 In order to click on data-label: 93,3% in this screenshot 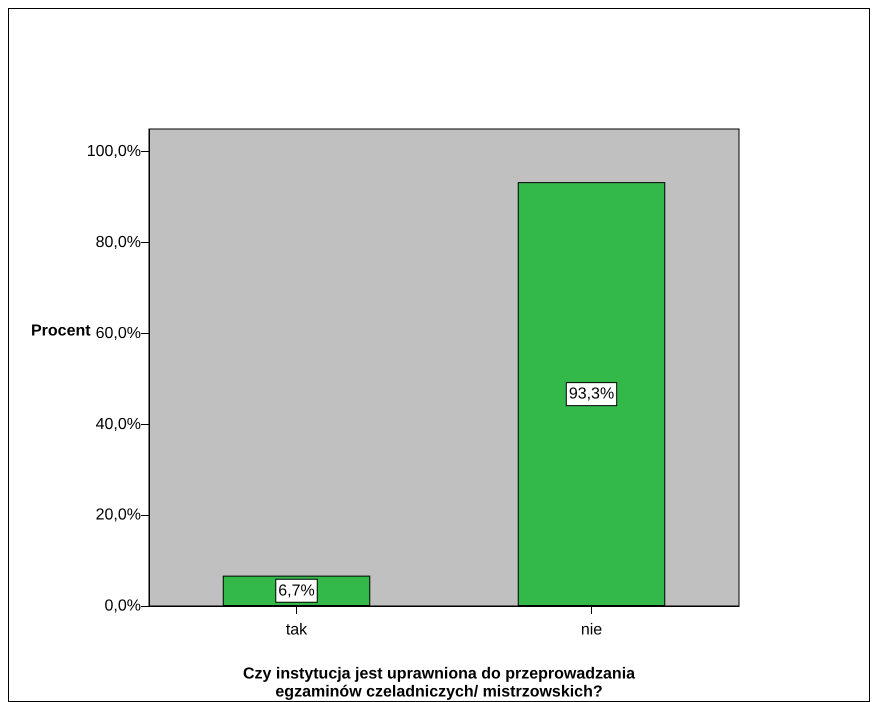, I will do `click(591, 394)`.